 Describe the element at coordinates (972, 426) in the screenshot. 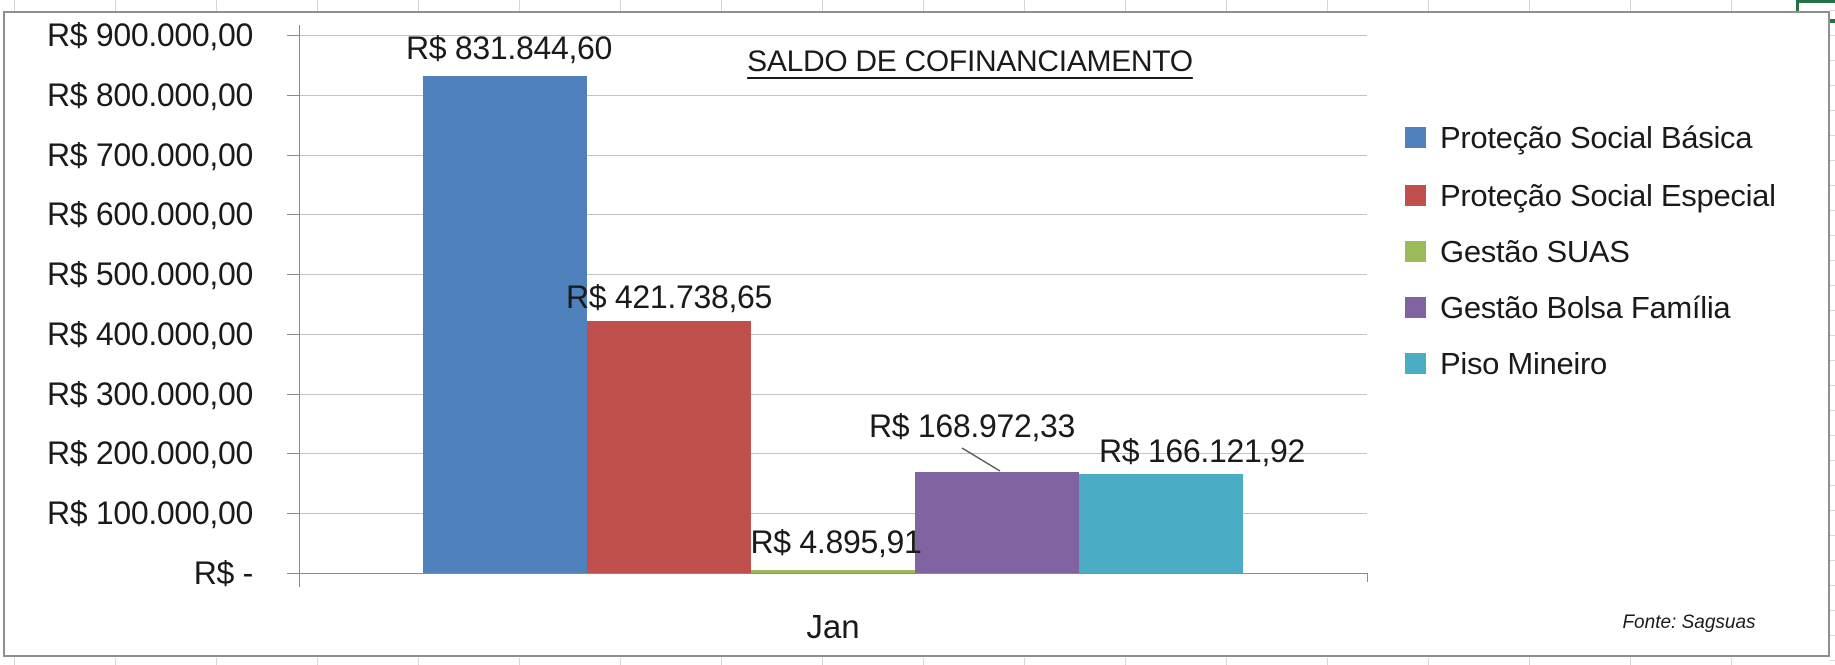

I see `data-label: R$ 168.972,33` at that location.